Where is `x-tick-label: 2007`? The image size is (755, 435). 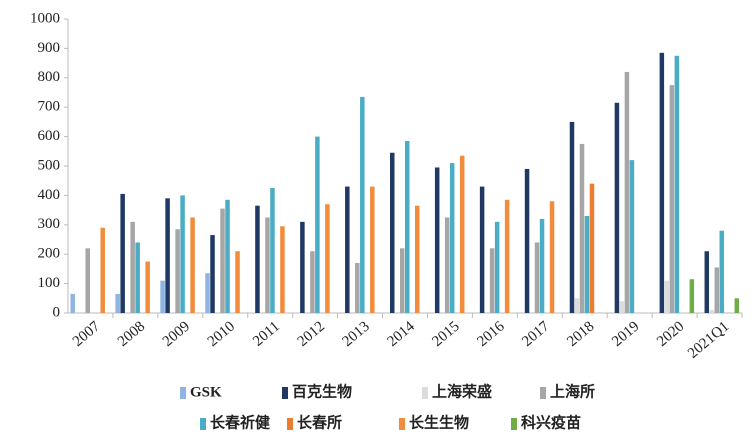
x-tick-label: 2007 is located at coordinates (87, 334).